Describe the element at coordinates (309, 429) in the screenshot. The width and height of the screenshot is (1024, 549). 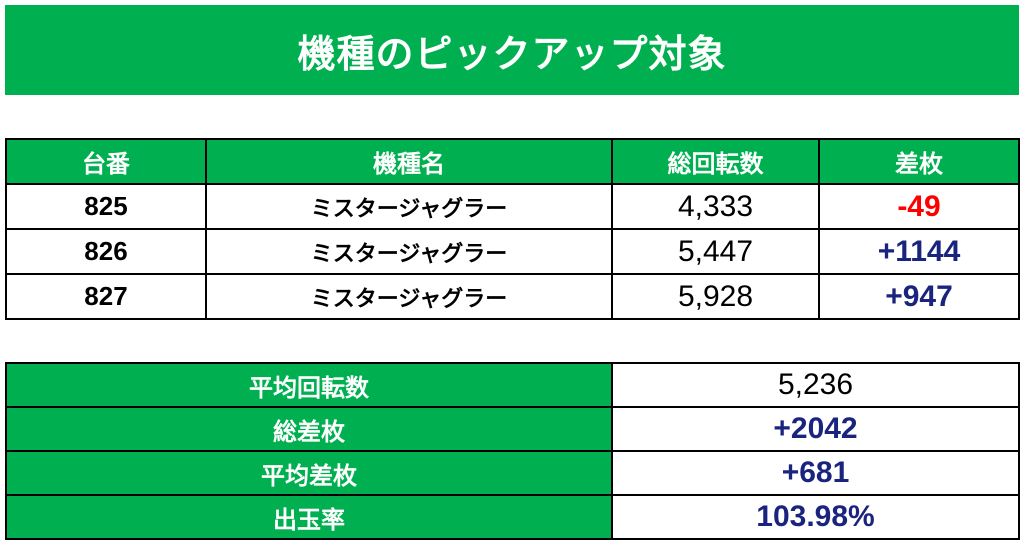
I see `summary-label-total-difference: 総差枚` at that location.